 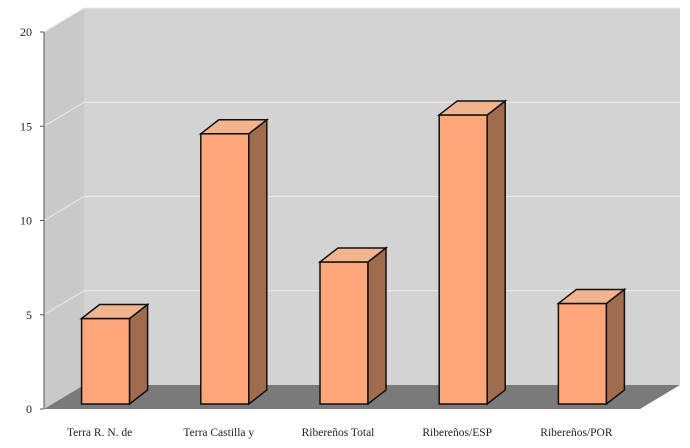 I want to click on y-tick-label: 20, so click(x=26, y=32).